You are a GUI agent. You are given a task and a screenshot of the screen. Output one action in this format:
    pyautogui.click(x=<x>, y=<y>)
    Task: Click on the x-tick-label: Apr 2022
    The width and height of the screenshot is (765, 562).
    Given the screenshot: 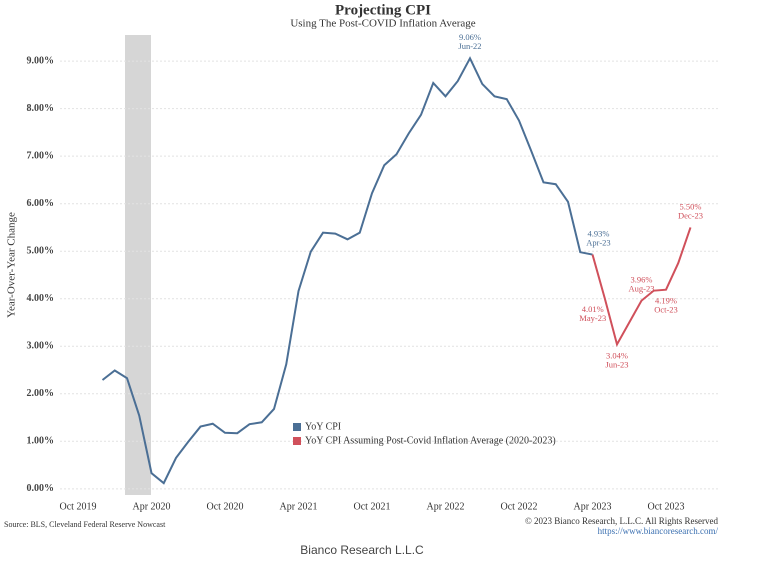 What is the action you would take?
    pyautogui.click(x=445, y=506)
    